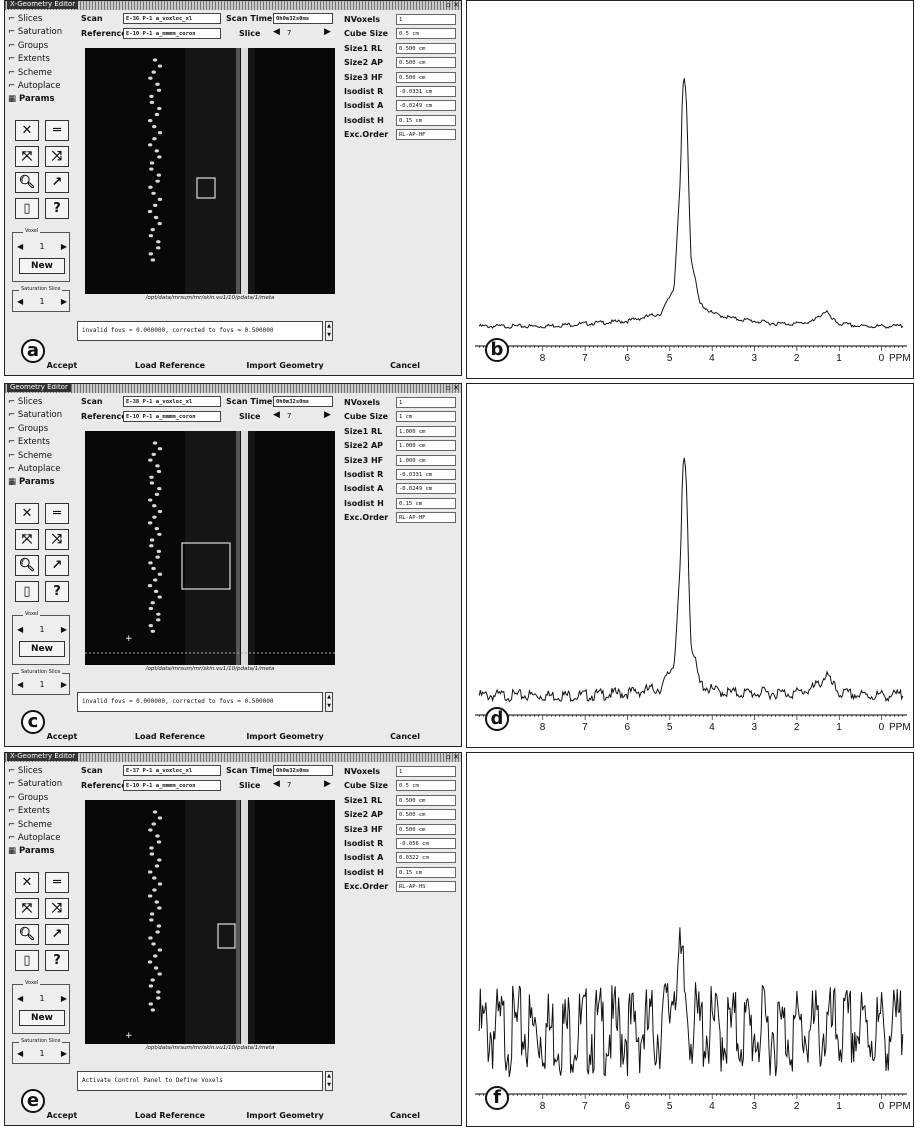 The image size is (915, 1129). What do you see at coordinates (405, 365) in the screenshot?
I see `cancel-button: Cancel` at bounding box center [405, 365].